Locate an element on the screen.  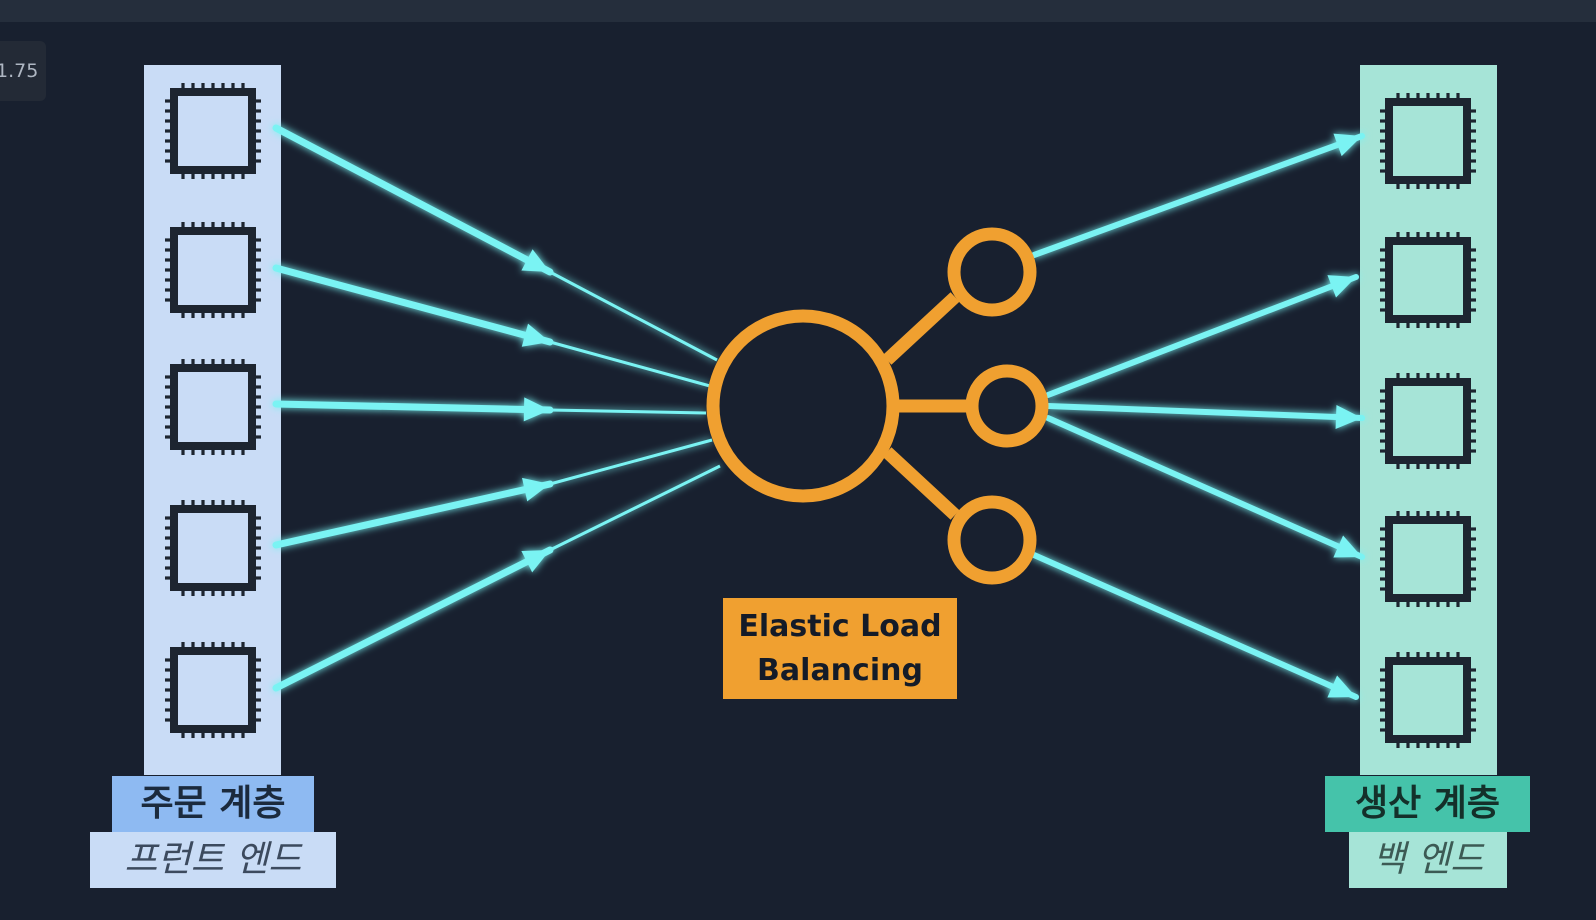
load-balancer-label: Elastic Load Balancing is located at coordinates (840, 648).